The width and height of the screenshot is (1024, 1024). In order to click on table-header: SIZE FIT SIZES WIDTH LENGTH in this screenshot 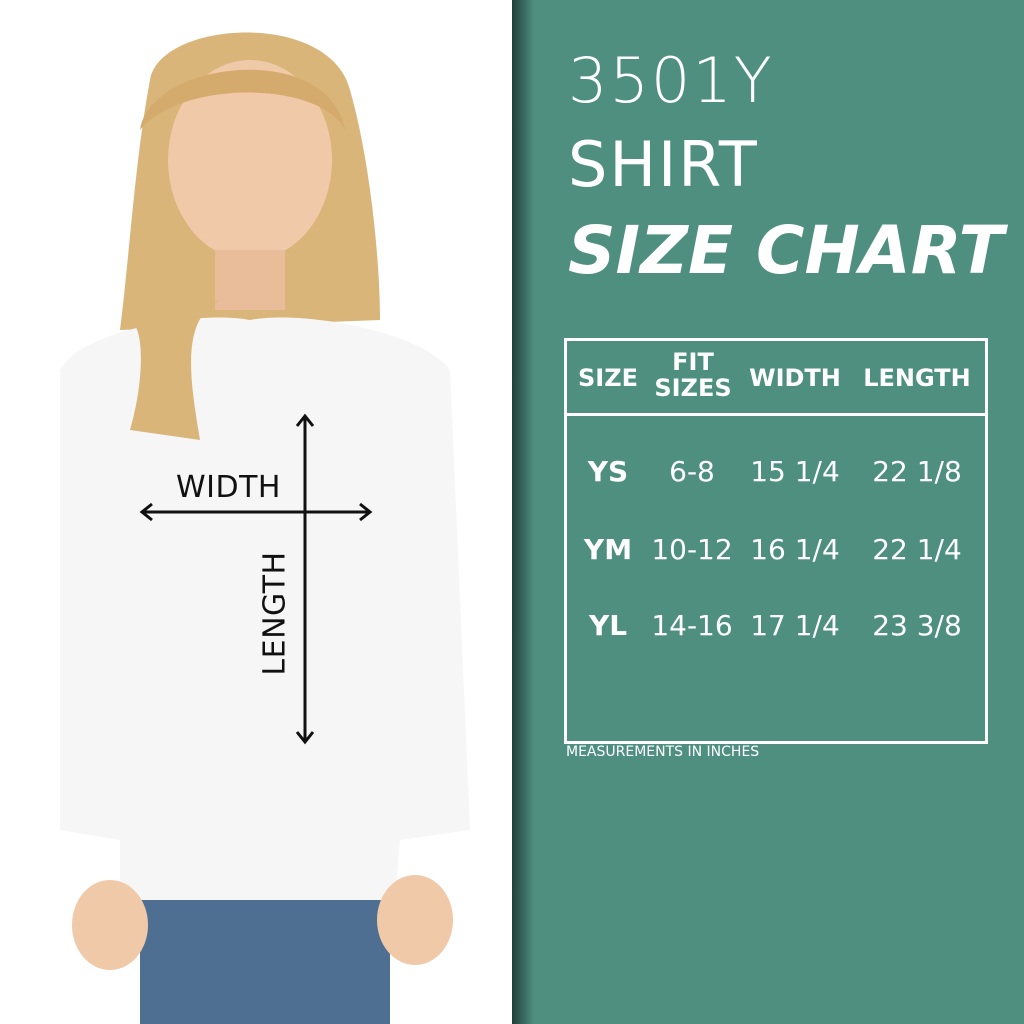, I will do `click(776, 378)`.